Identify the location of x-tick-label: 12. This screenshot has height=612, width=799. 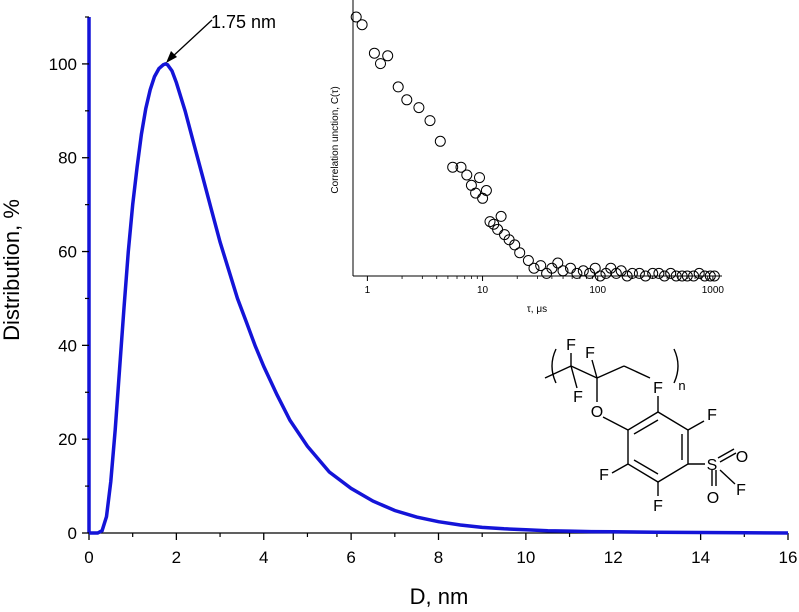
(613, 557).